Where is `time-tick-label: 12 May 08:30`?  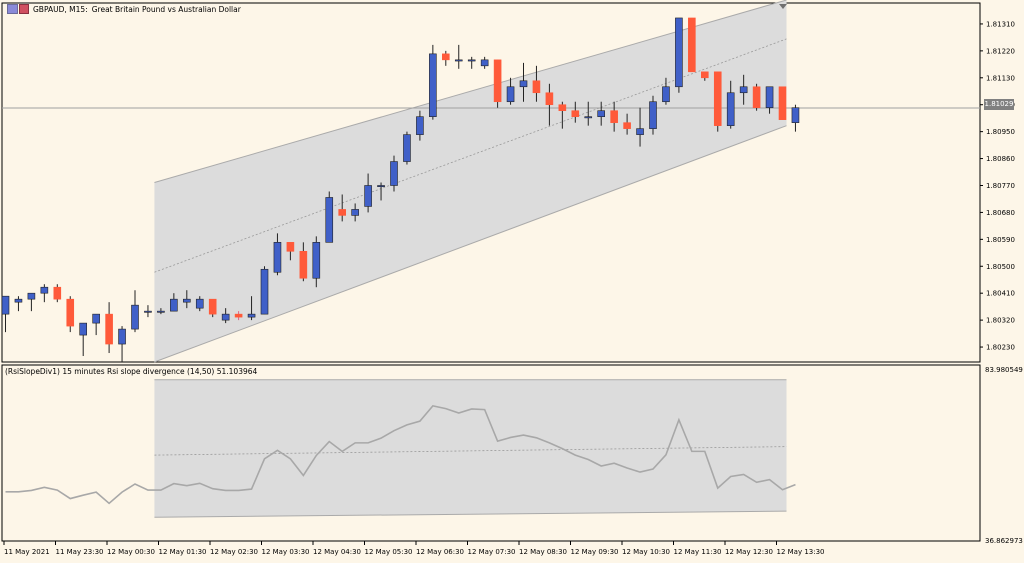
time-tick-label: 12 May 08:30 is located at coordinates (543, 552).